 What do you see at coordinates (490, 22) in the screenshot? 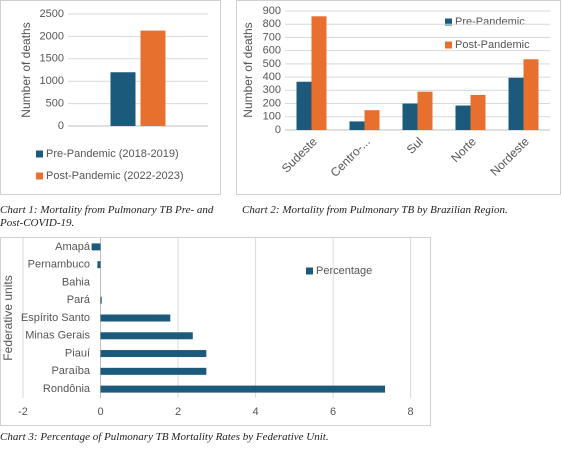
I see `legend-label: Pre-Pandemic` at bounding box center [490, 22].